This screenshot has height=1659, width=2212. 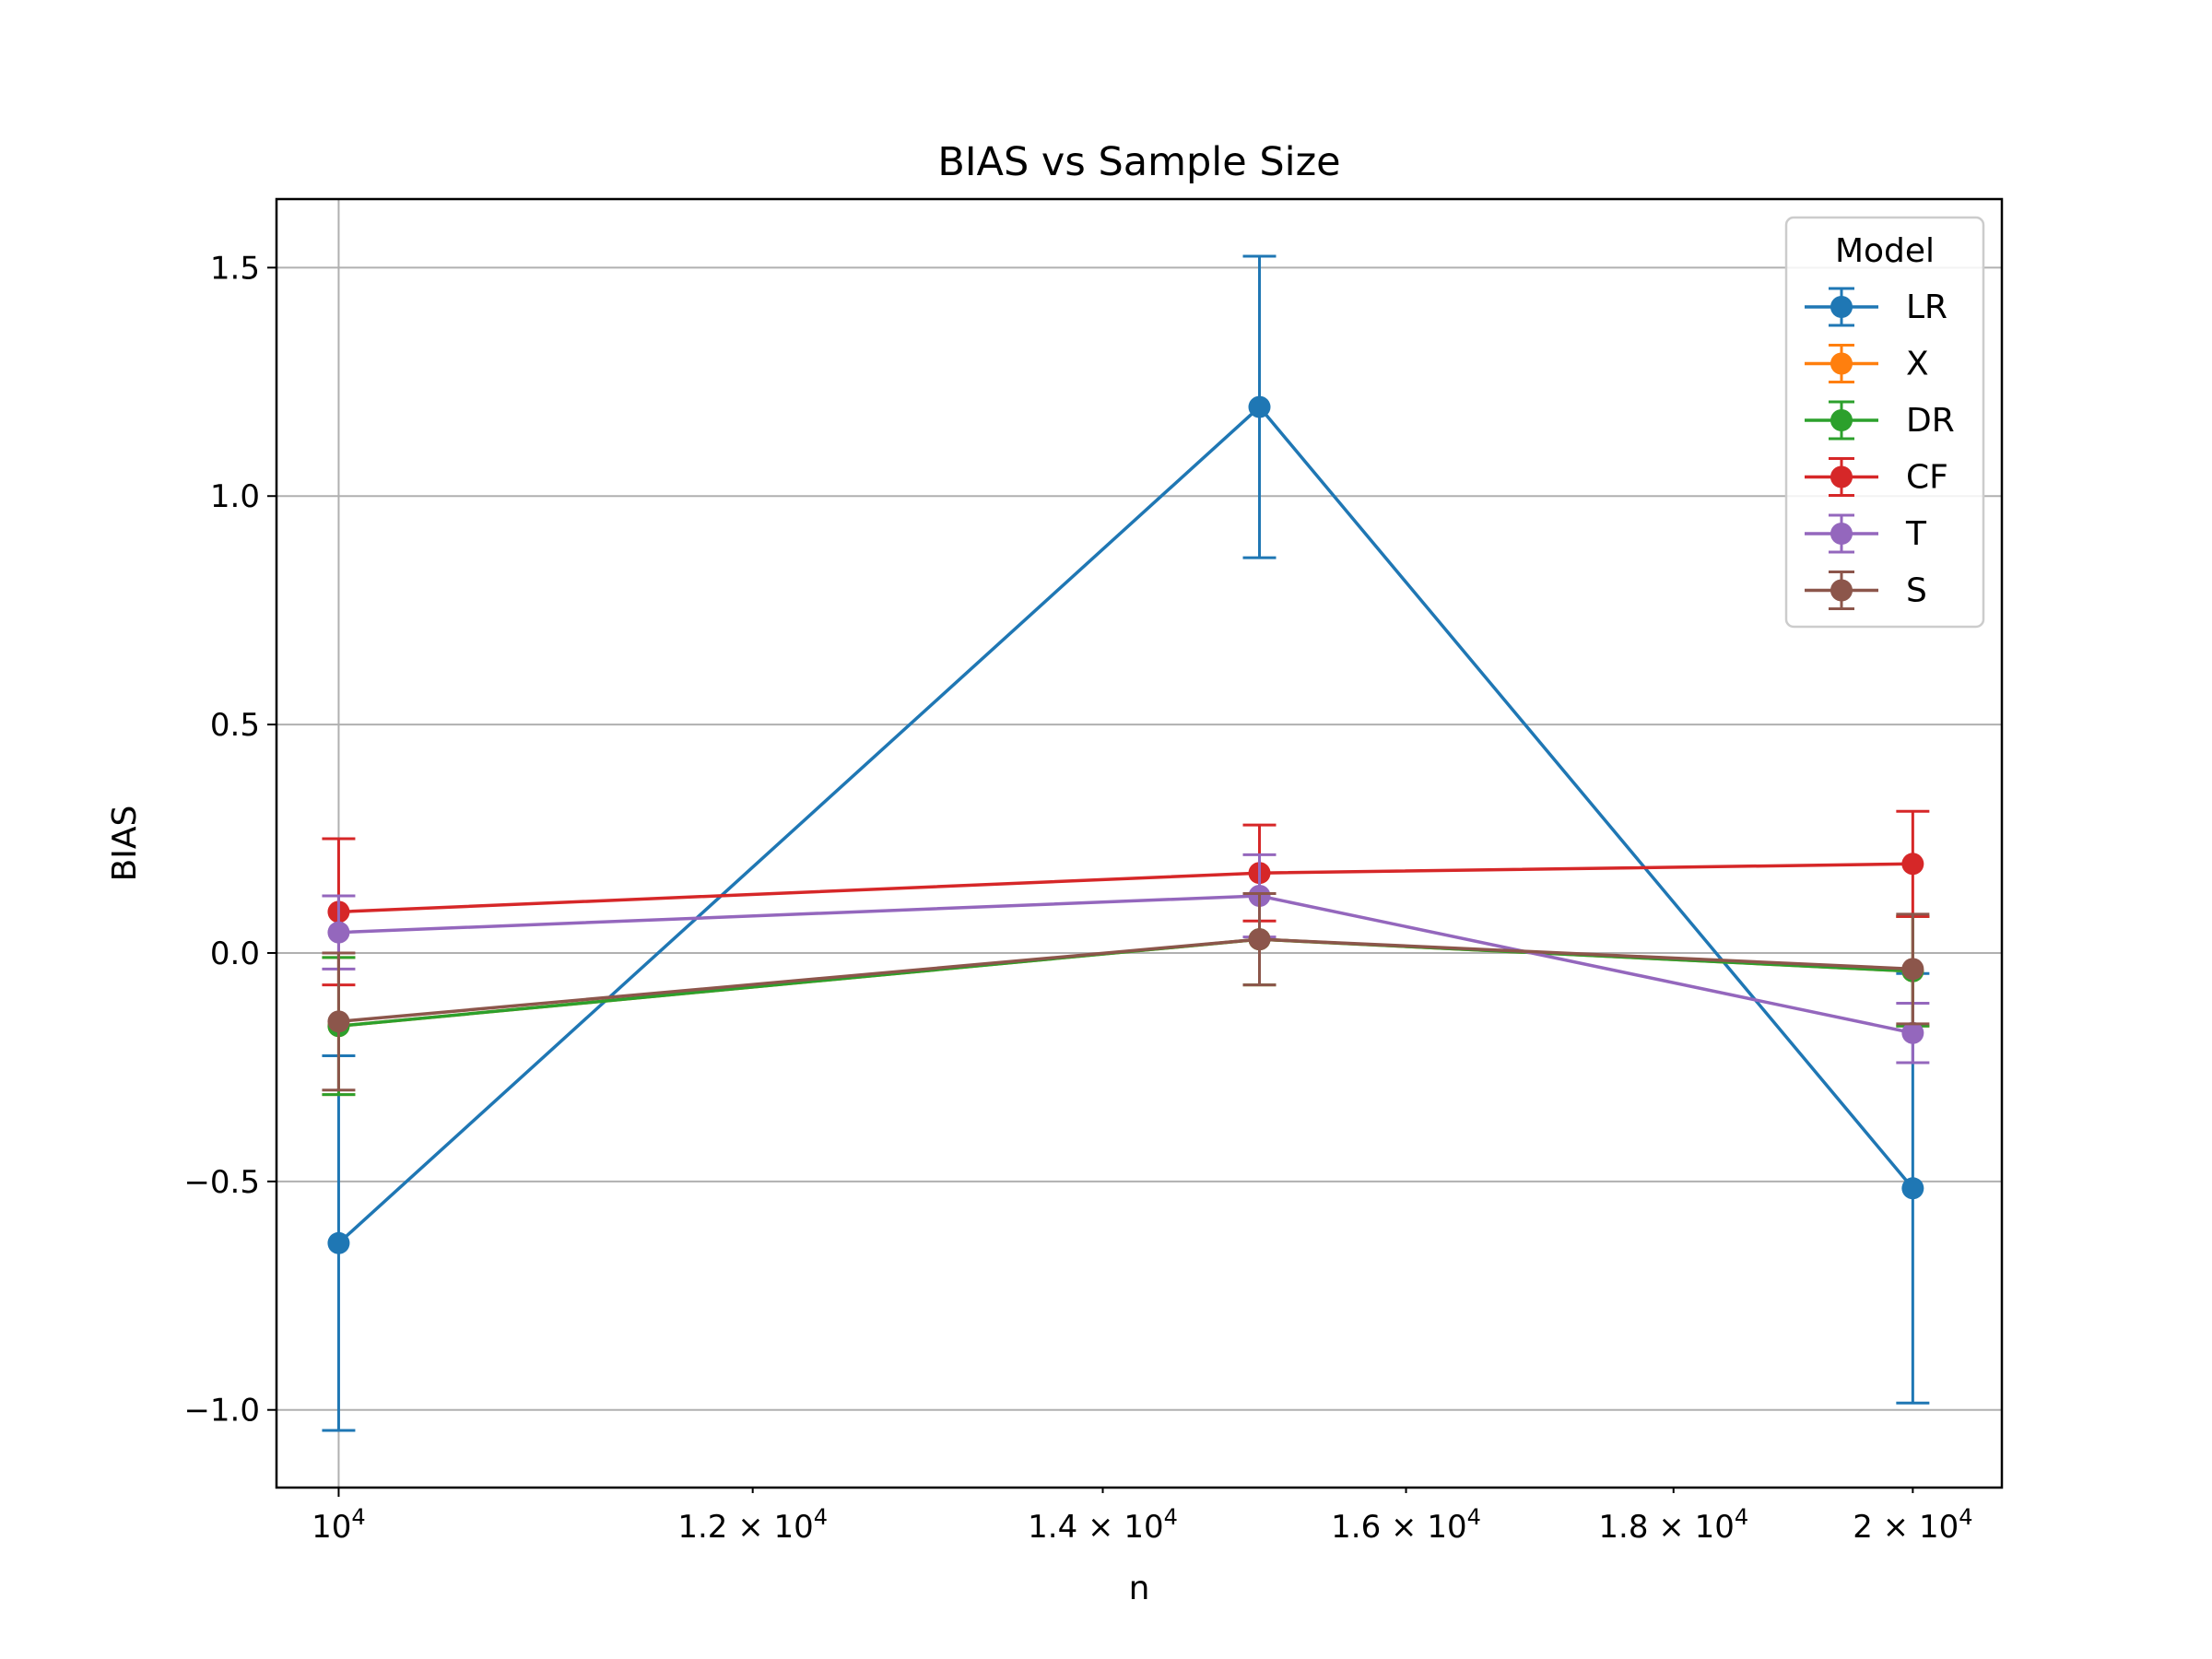 I want to click on x-tick-exponent-5: 4, so click(x=1965, y=1517).